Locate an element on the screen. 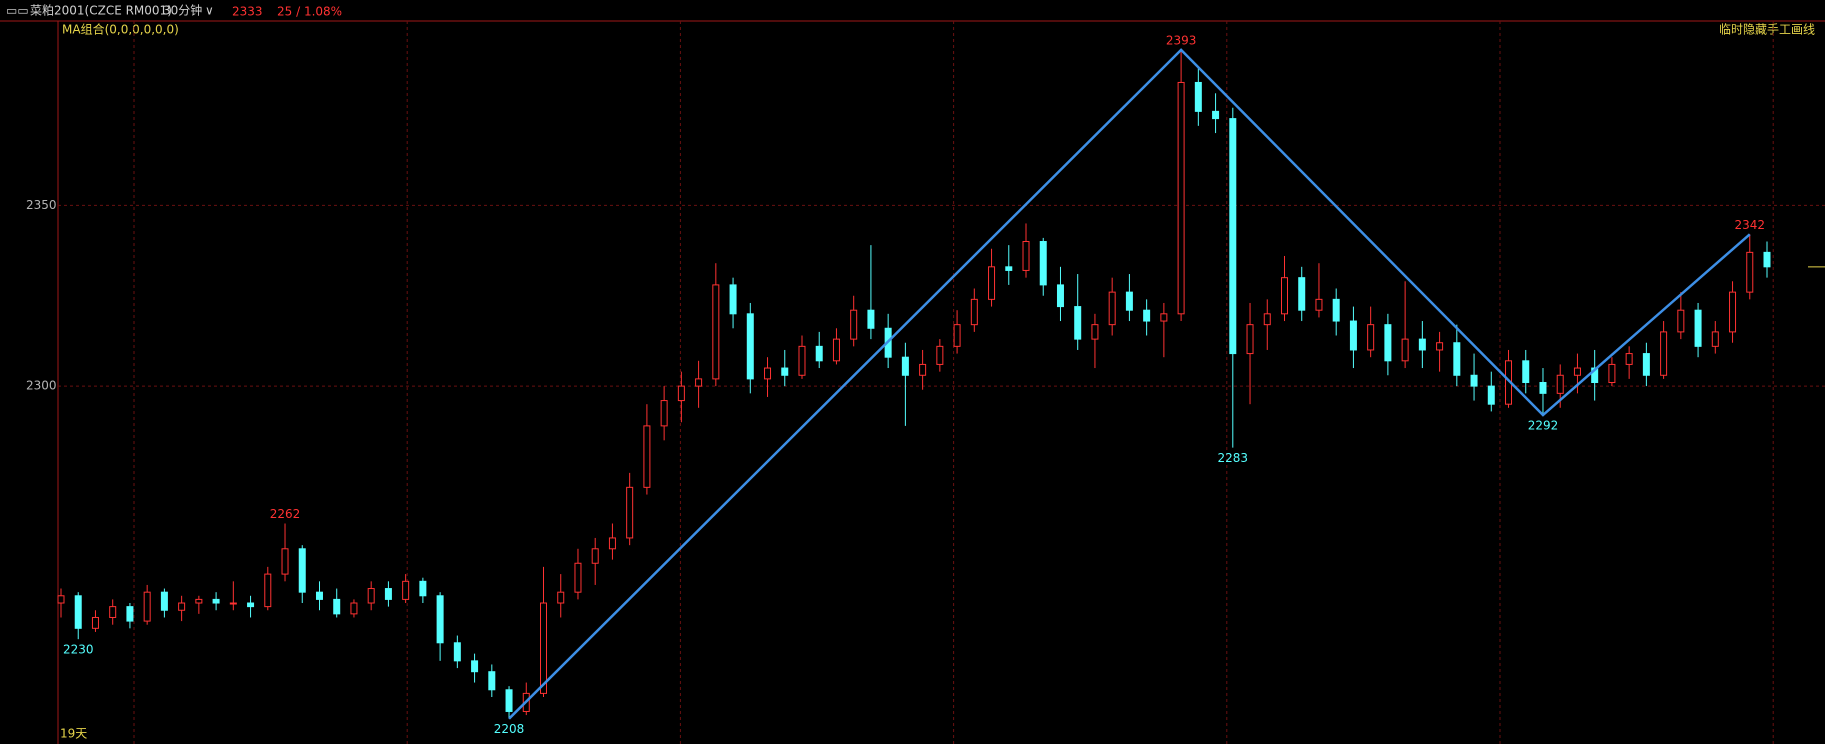  period-arrow: ∨ is located at coordinates (209, 11).